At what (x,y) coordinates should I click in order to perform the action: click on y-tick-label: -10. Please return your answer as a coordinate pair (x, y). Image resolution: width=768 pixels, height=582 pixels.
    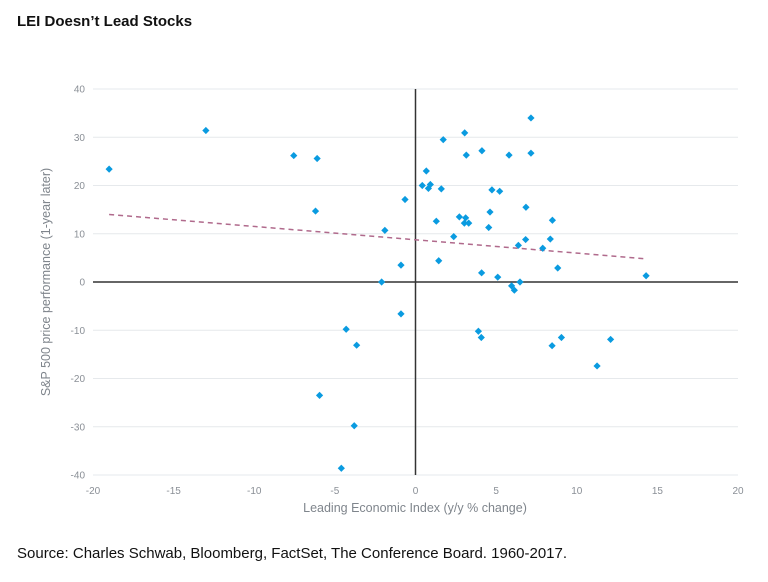
    Looking at the image, I should click on (78, 331).